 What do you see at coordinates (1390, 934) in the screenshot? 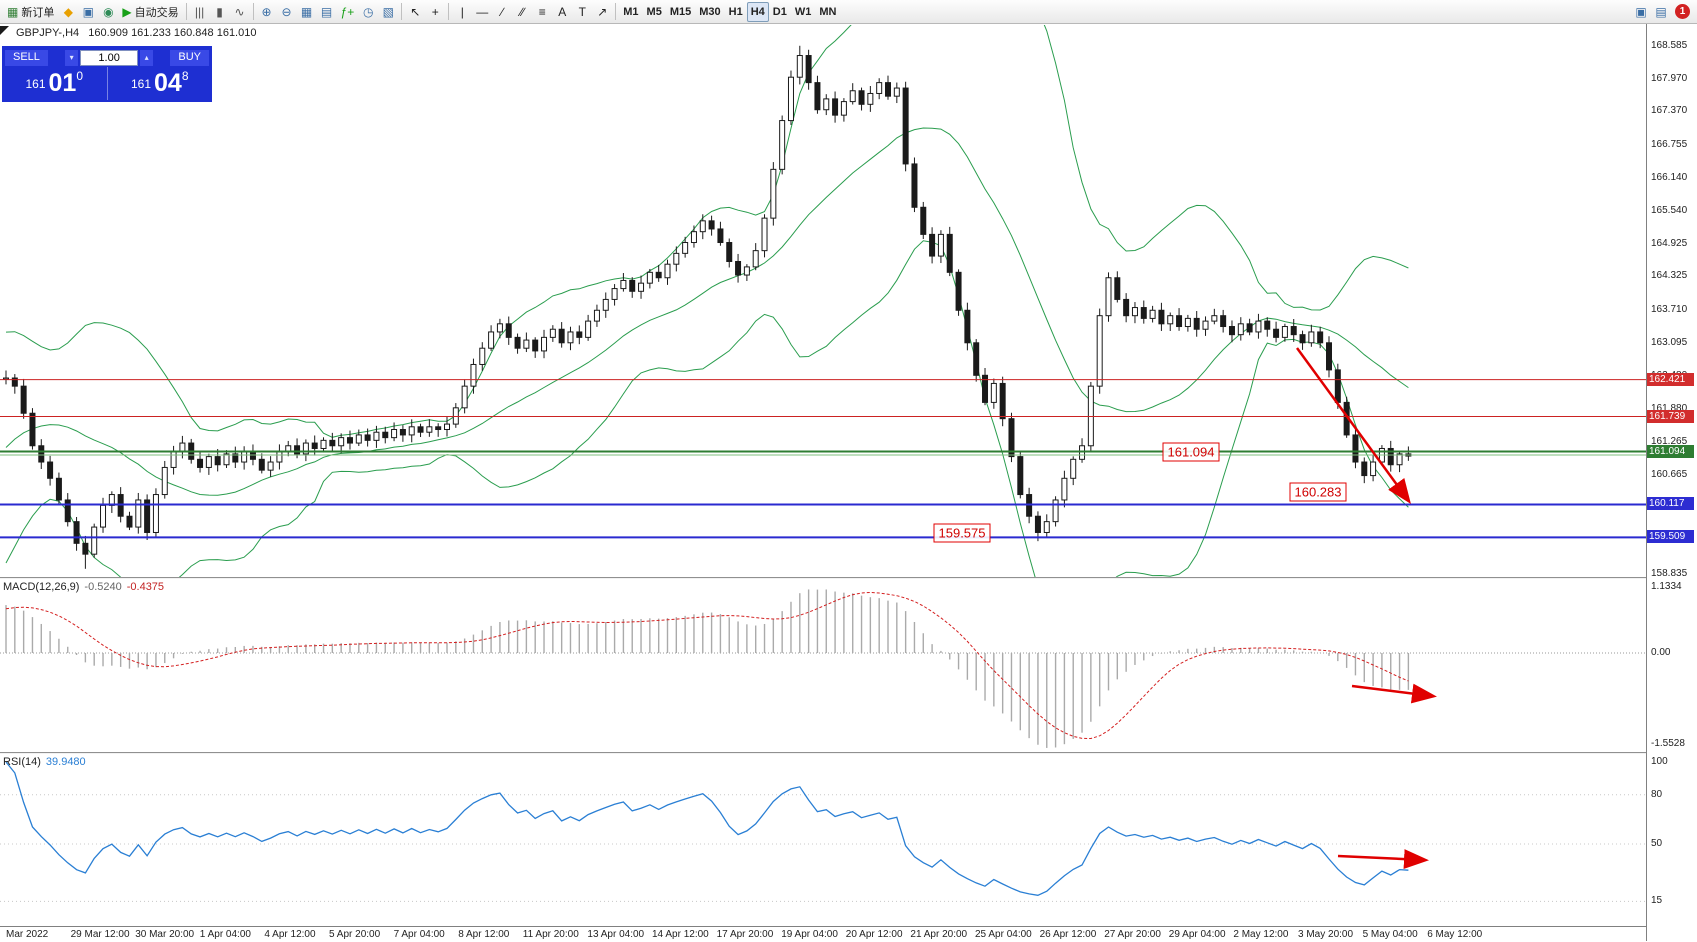
I see `time-axis-label: 5 May 04:00` at bounding box center [1390, 934].